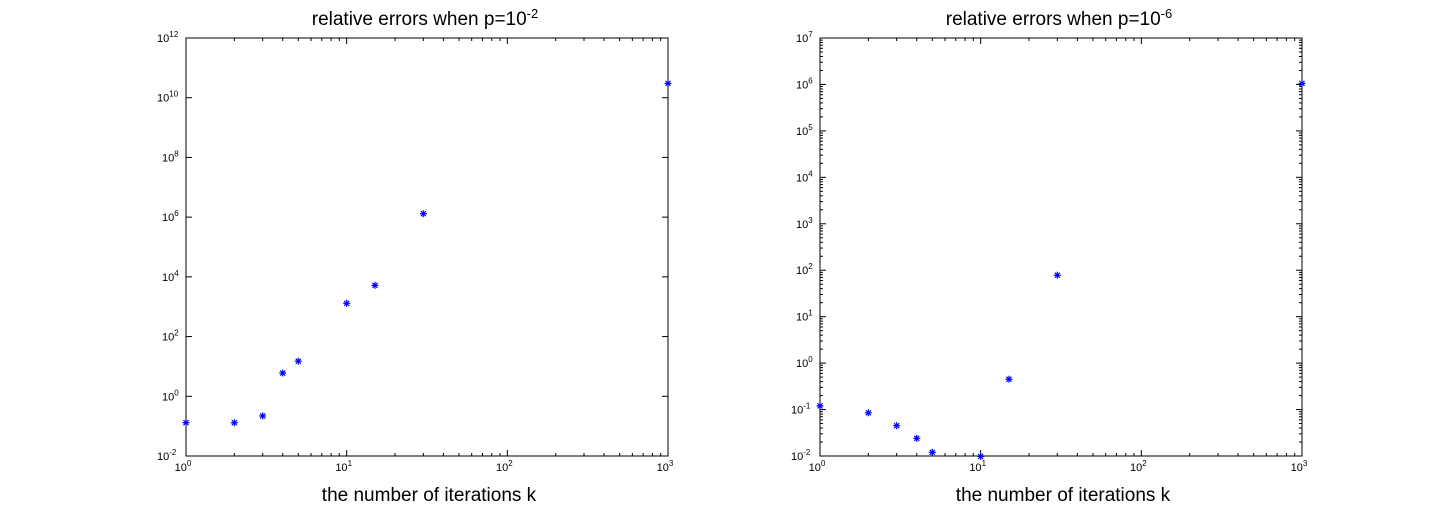 This screenshot has height=514, width=1436. What do you see at coordinates (168, 97) in the screenshot?
I see `y-tick-label: 10¹⁰` at bounding box center [168, 97].